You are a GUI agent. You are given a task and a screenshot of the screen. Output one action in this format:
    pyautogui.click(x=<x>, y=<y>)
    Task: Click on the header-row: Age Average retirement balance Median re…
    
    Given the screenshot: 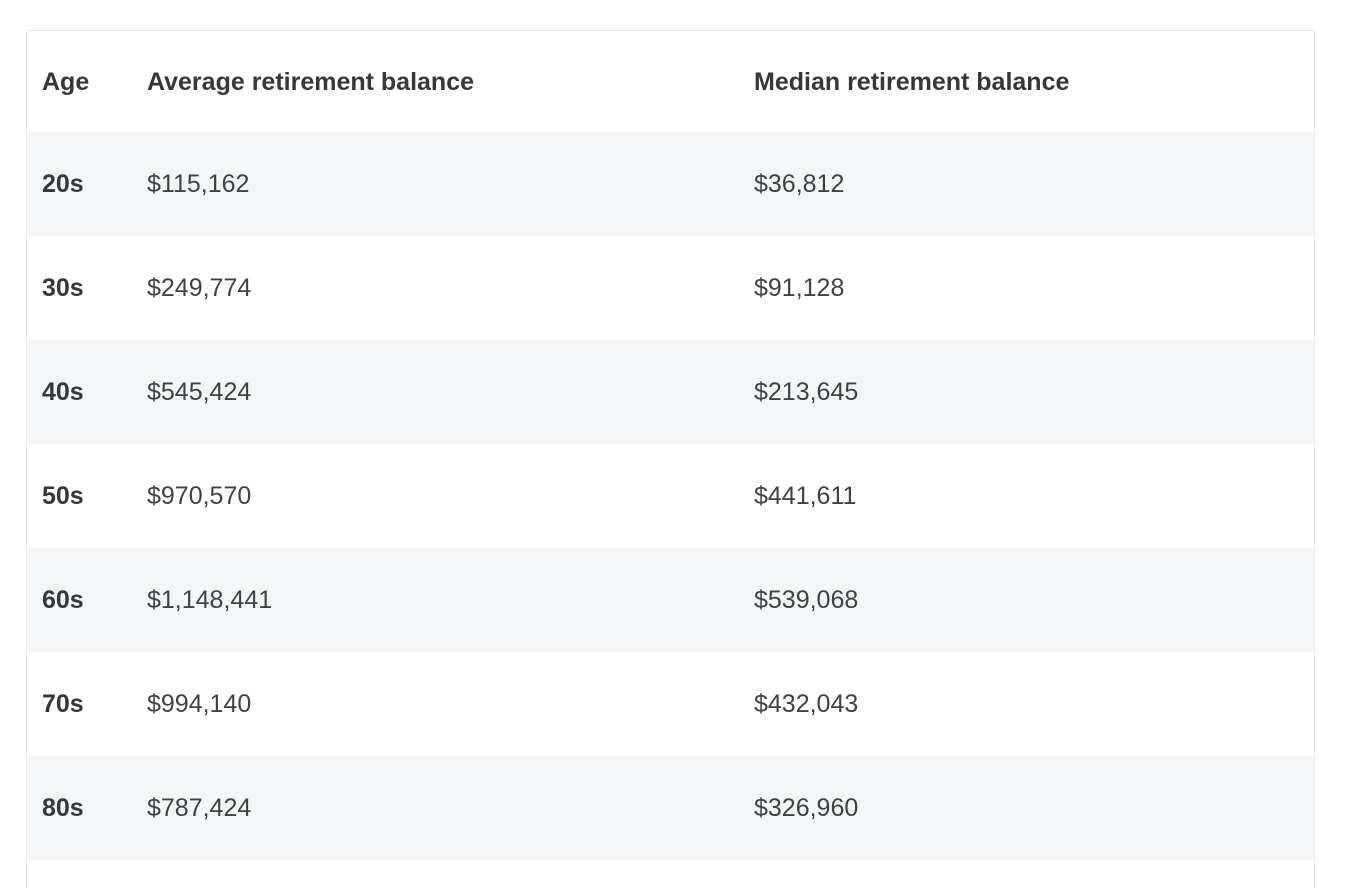 What is the action you would take?
    pyautogui.click(x=670, y=81)
    